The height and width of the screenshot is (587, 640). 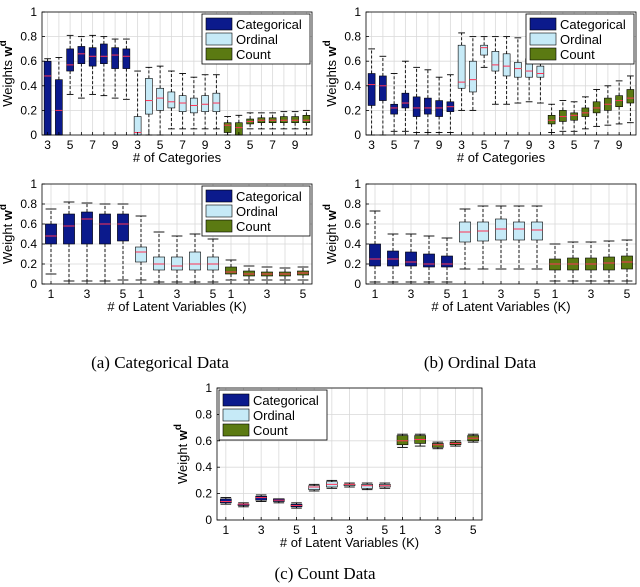 I want to click on plot-frame, so click(x=501, y=73).